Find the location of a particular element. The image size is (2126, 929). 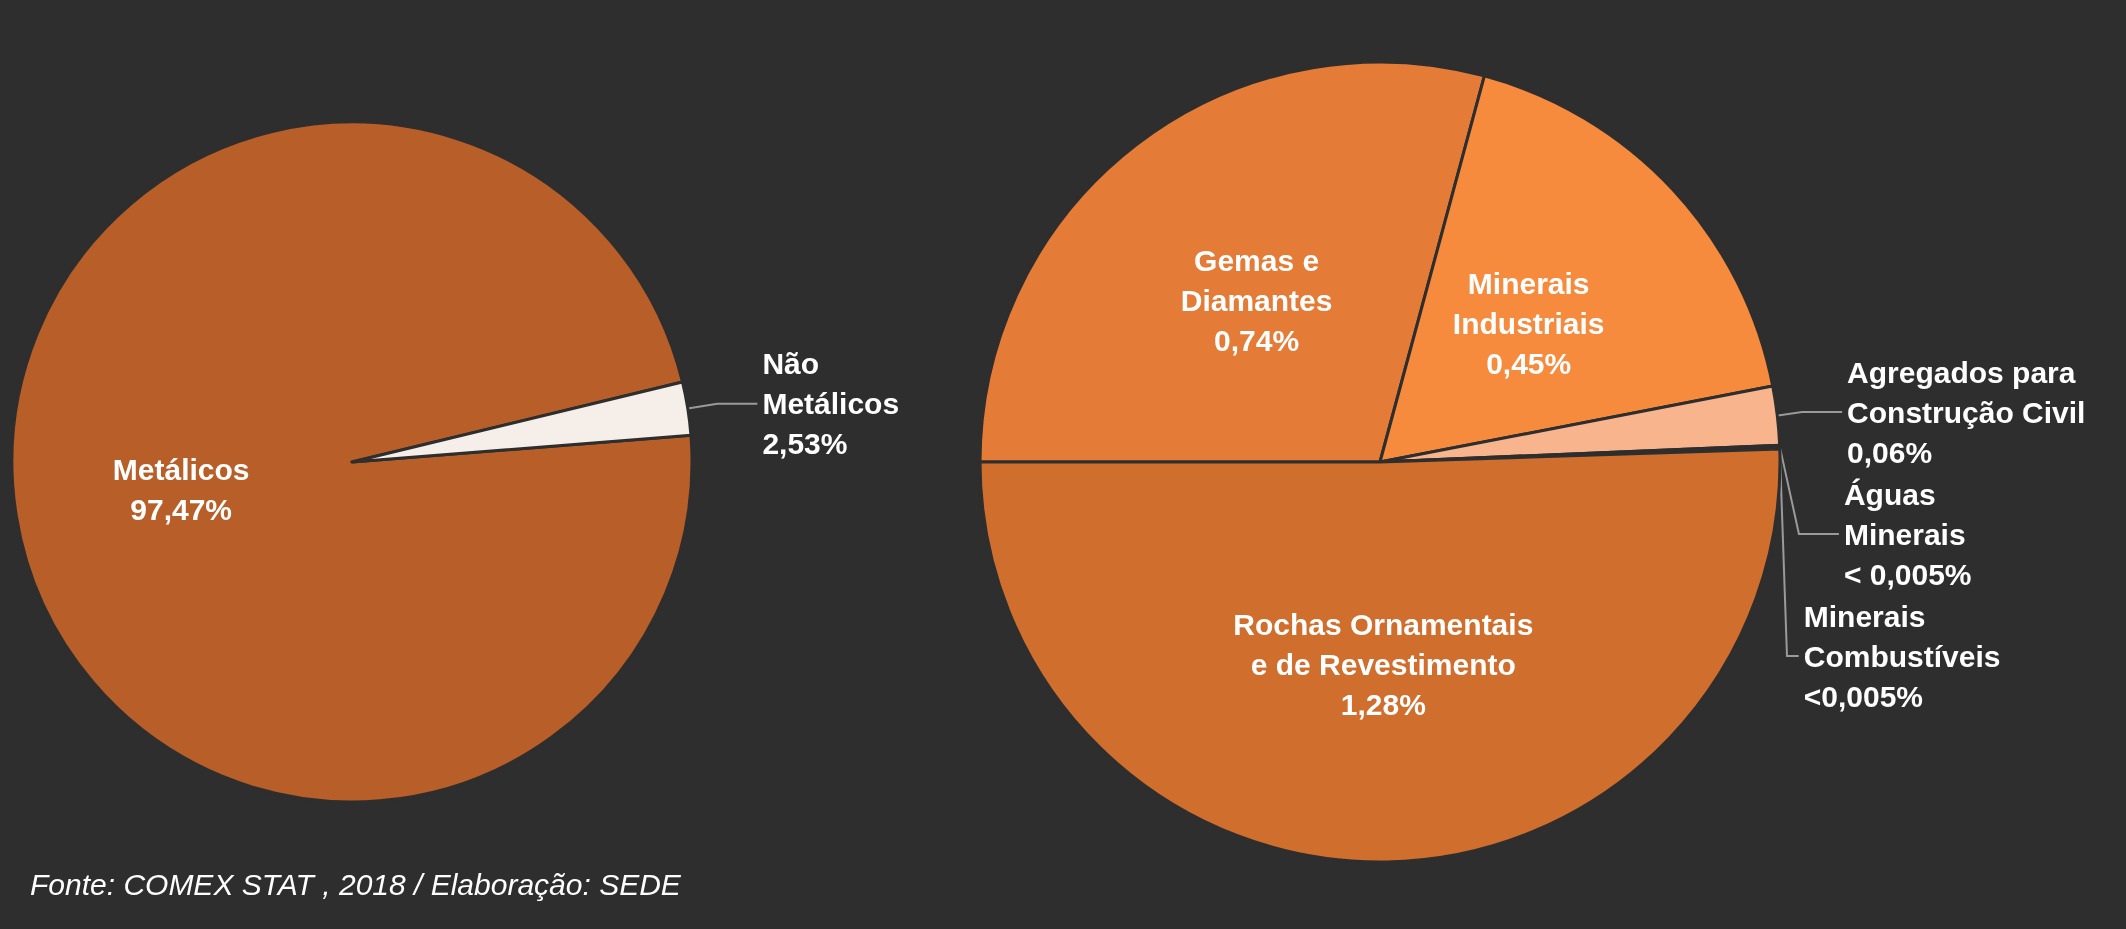

slice-label: Gemas e Diamantes is located at coordinates (1256, 281).